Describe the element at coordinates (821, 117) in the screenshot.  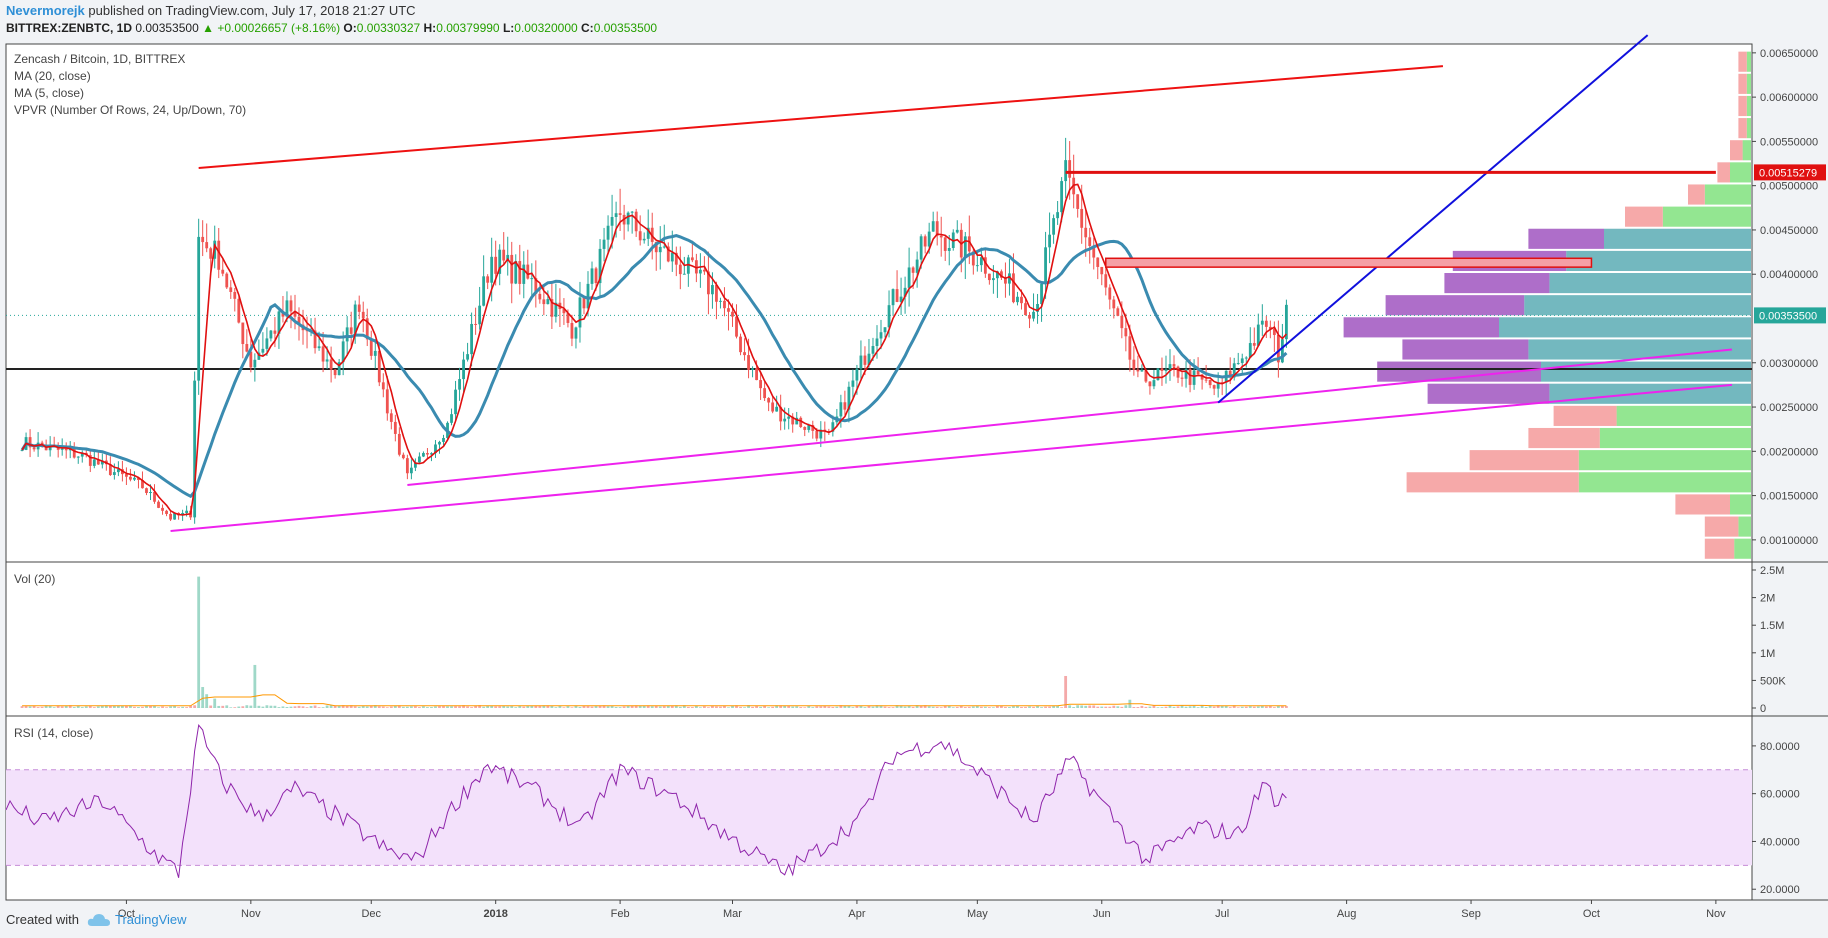
I see `channel-top-line` at that location.